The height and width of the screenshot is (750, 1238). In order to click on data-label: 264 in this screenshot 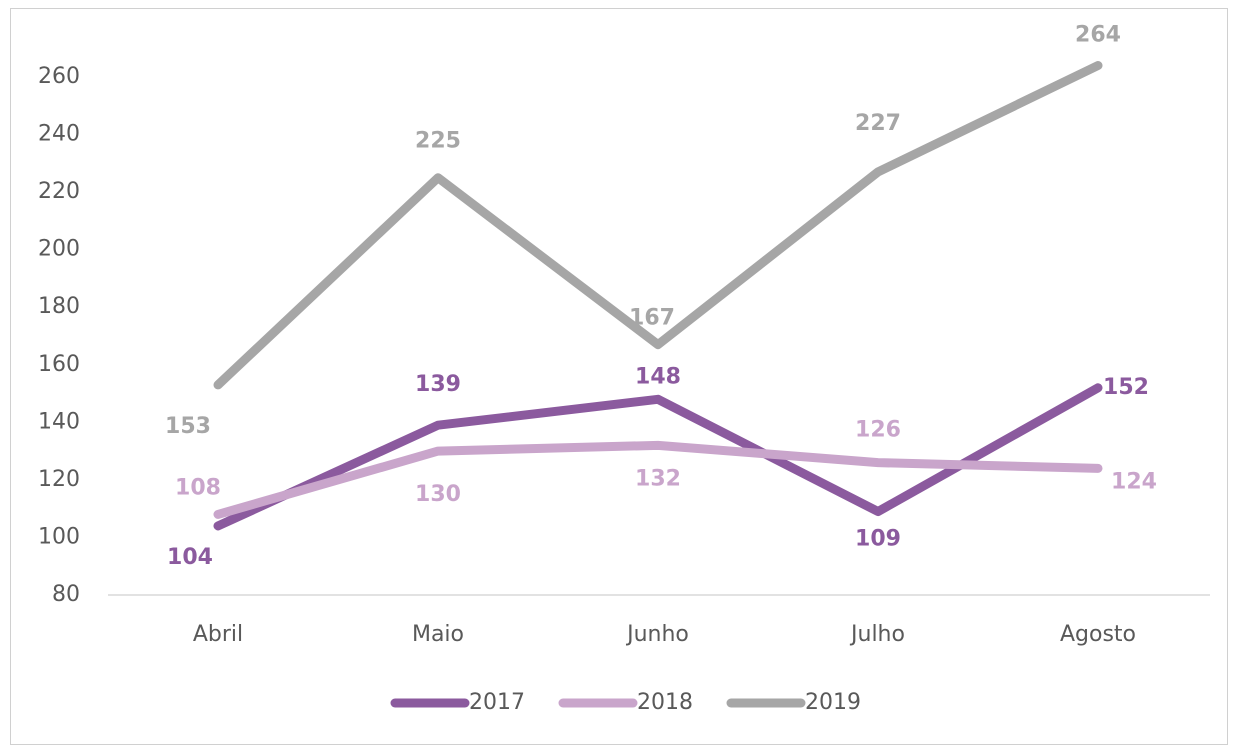, I will do `click(1098, 34)`.